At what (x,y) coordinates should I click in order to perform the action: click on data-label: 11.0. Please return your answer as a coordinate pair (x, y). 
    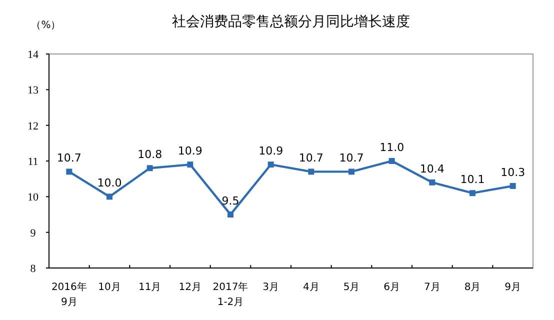
    Looking at the image, I should click on (392, 147).